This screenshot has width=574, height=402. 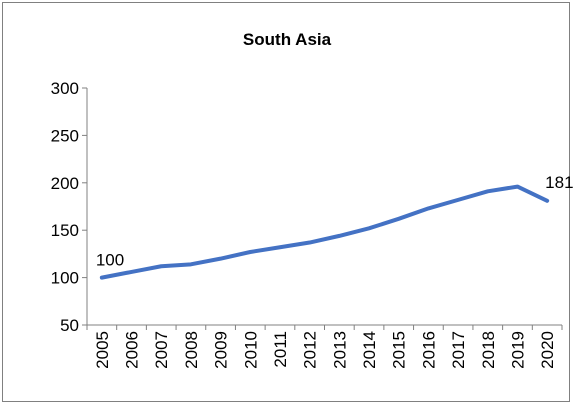 I want to click on x-tick-label: 2017, so click(x=458, y=350).